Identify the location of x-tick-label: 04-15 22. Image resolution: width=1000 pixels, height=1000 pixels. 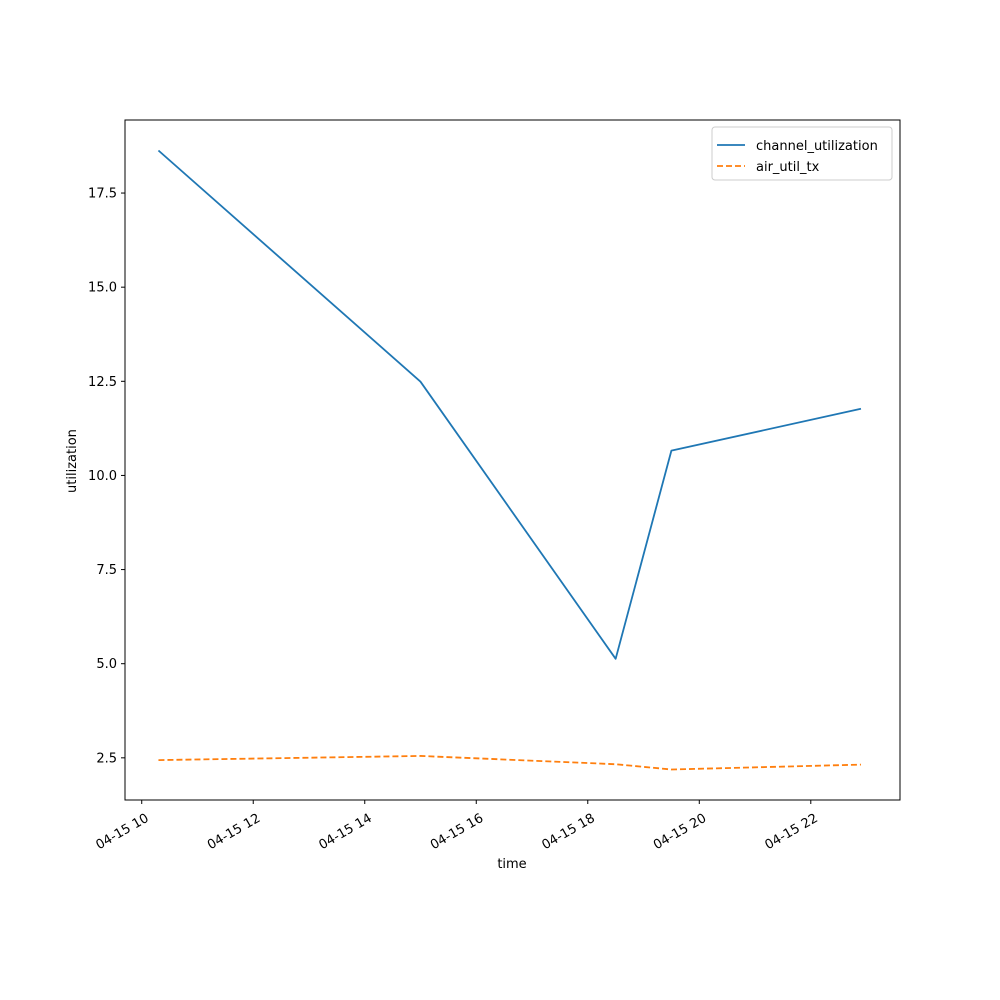
(792, 832).